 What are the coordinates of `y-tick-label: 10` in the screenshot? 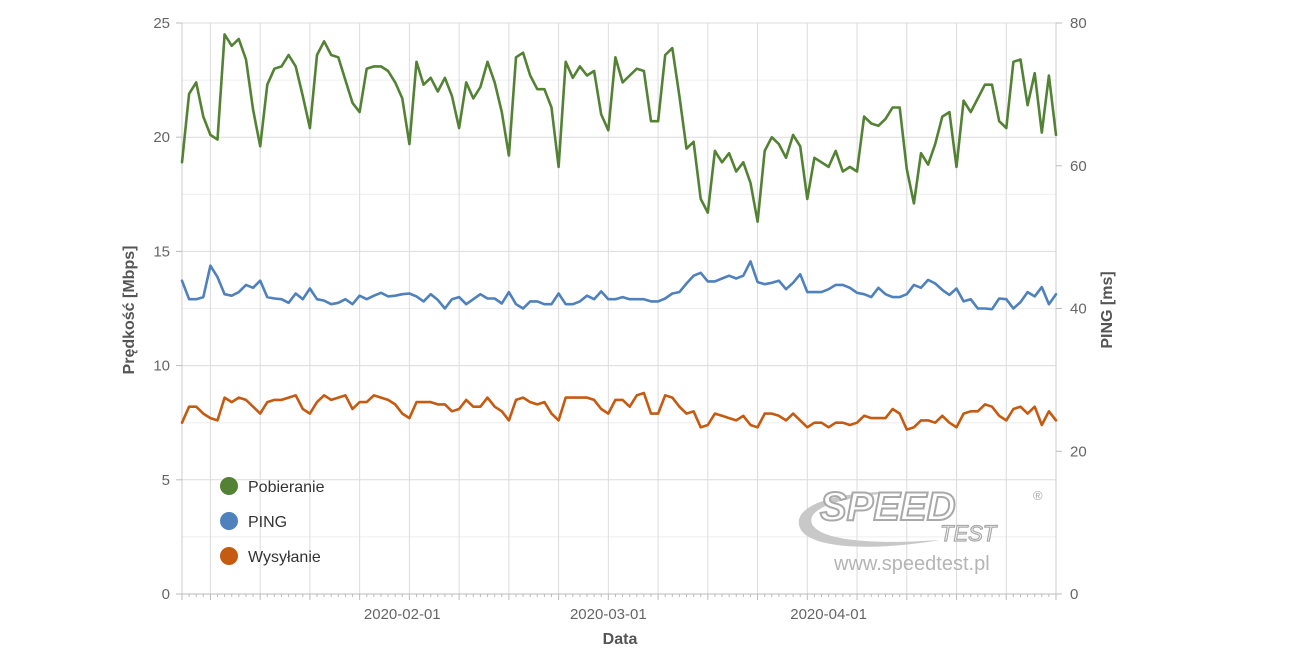 It's located at (161, 366).